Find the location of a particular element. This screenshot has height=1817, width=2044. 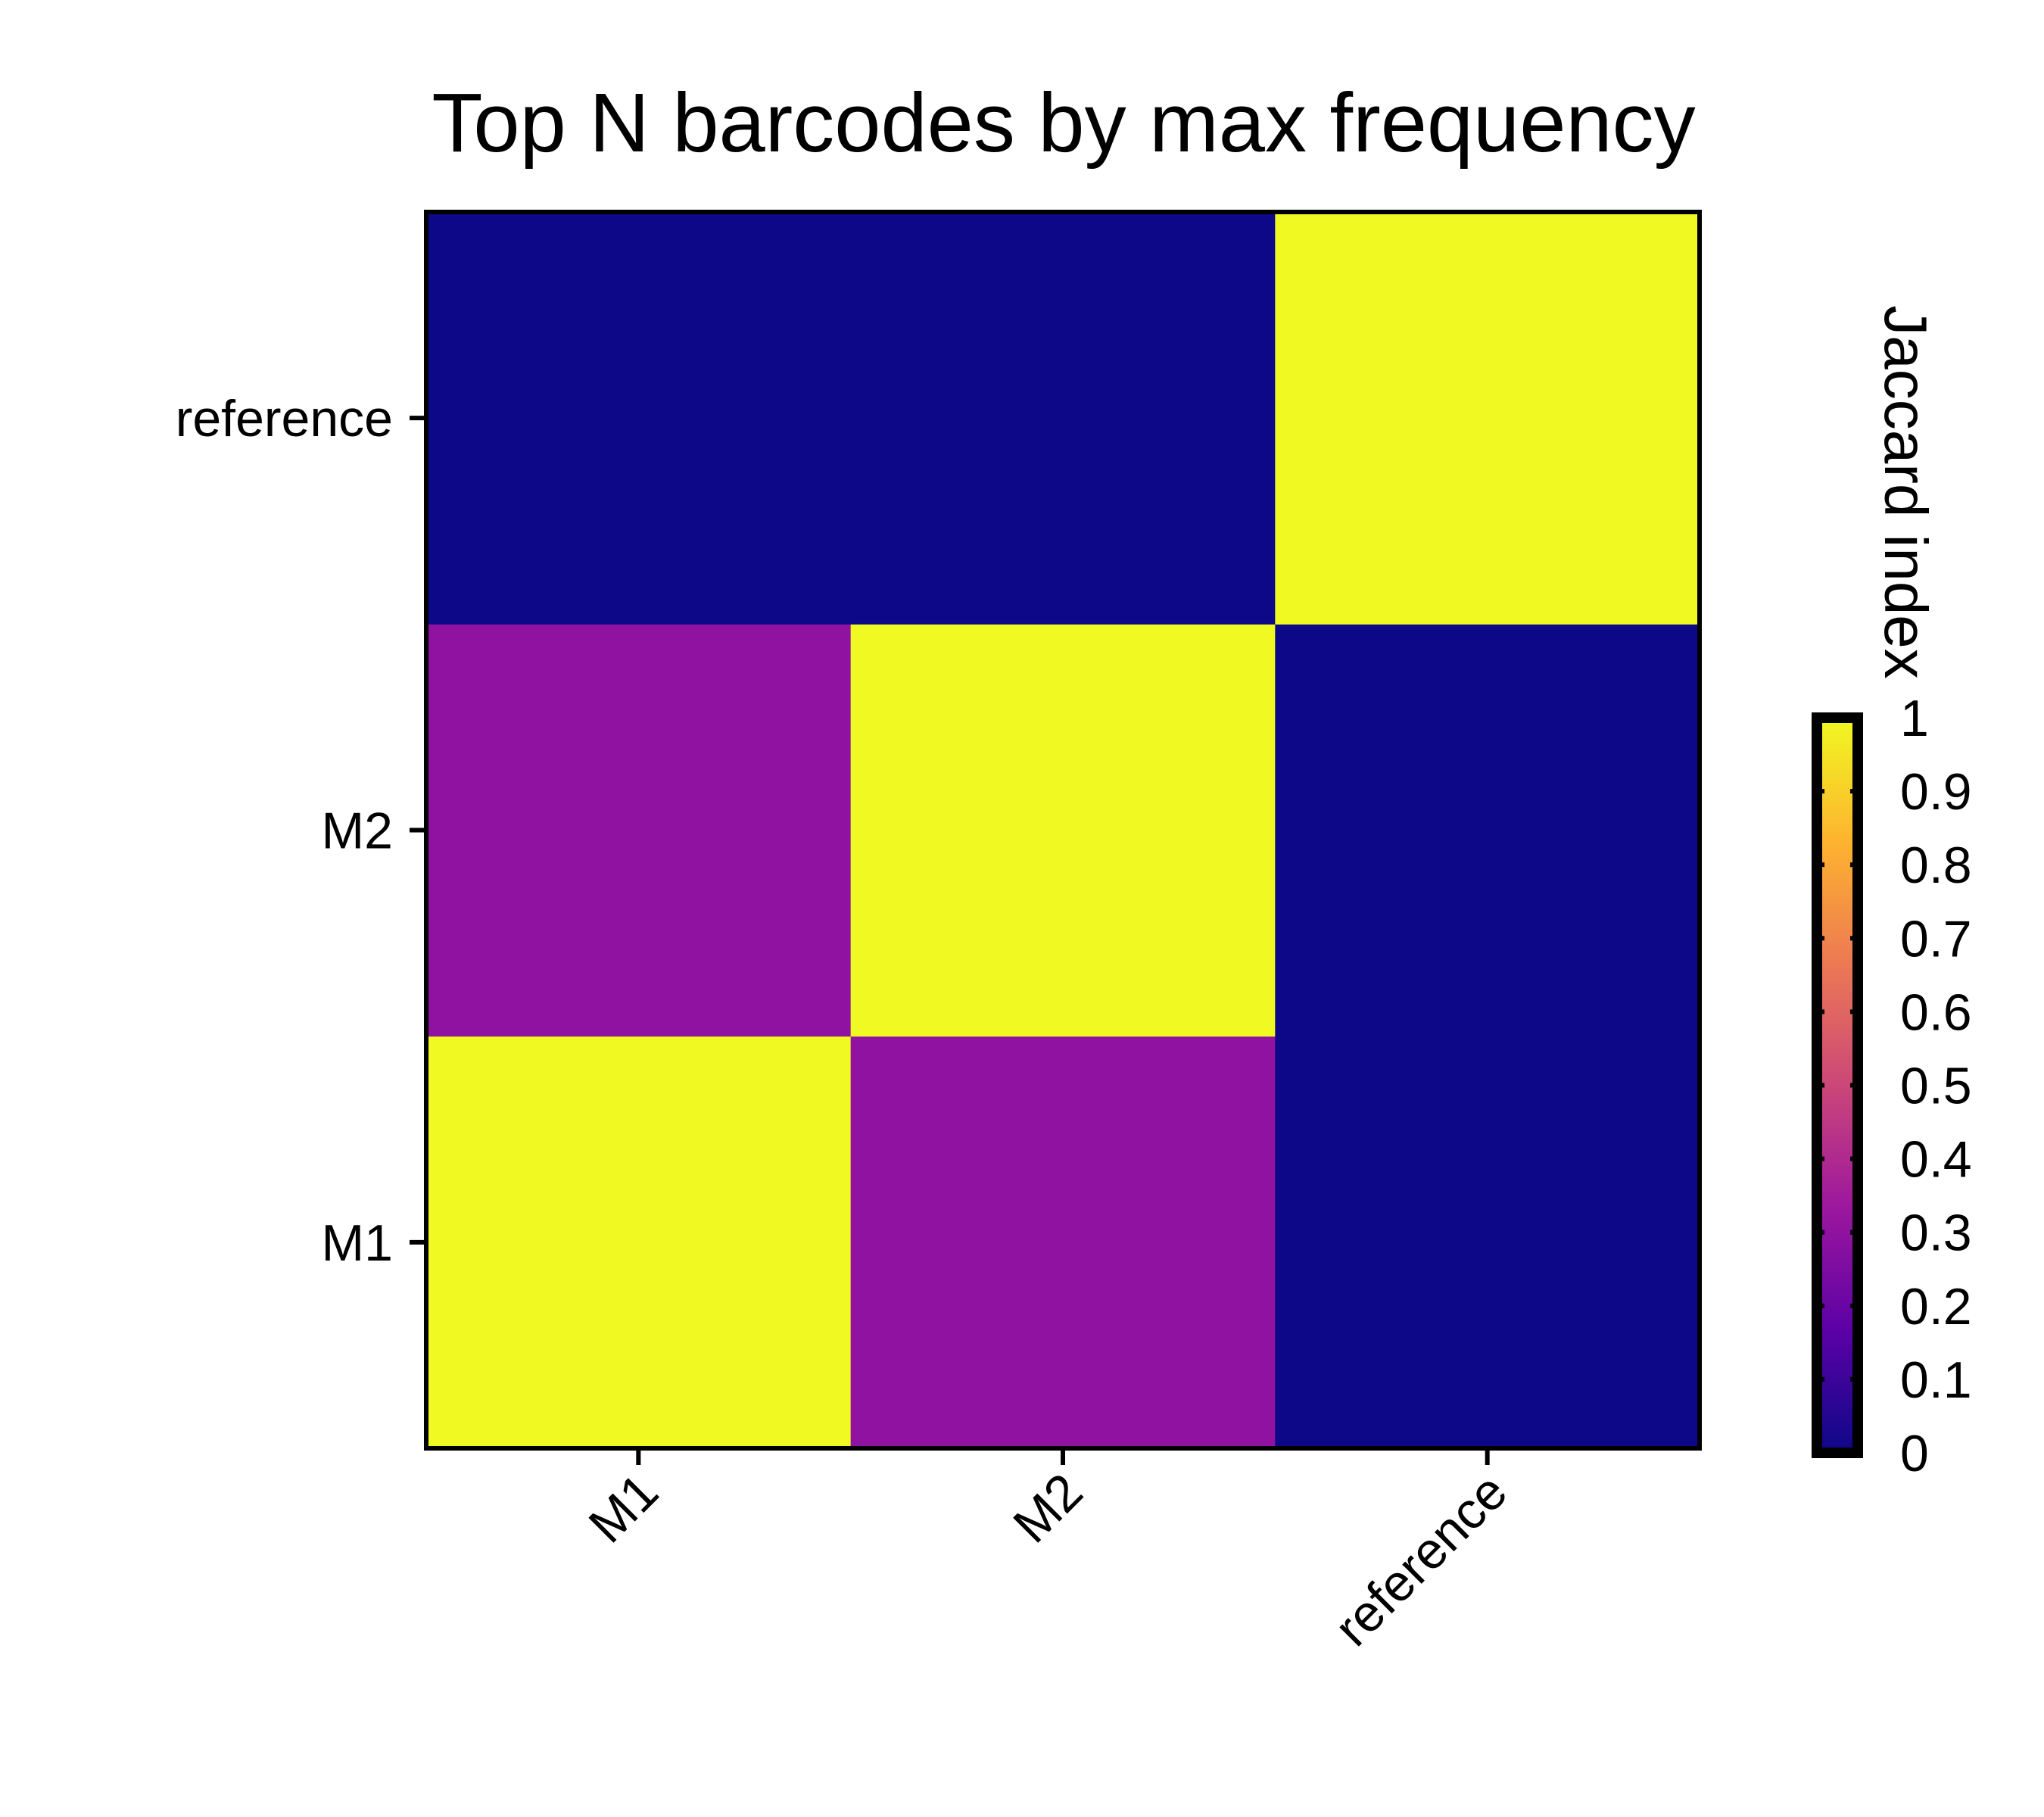

colorbar-tick-label: 0.6 is located at coordinates (1936, 1012).